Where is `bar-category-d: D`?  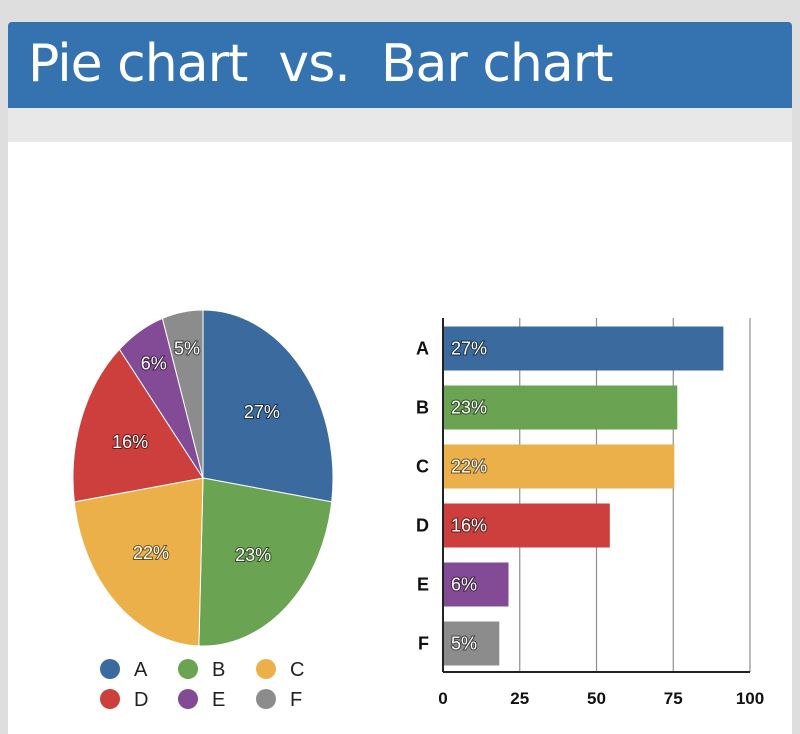 bar-category-d: D is located at coordinates (422, 526).